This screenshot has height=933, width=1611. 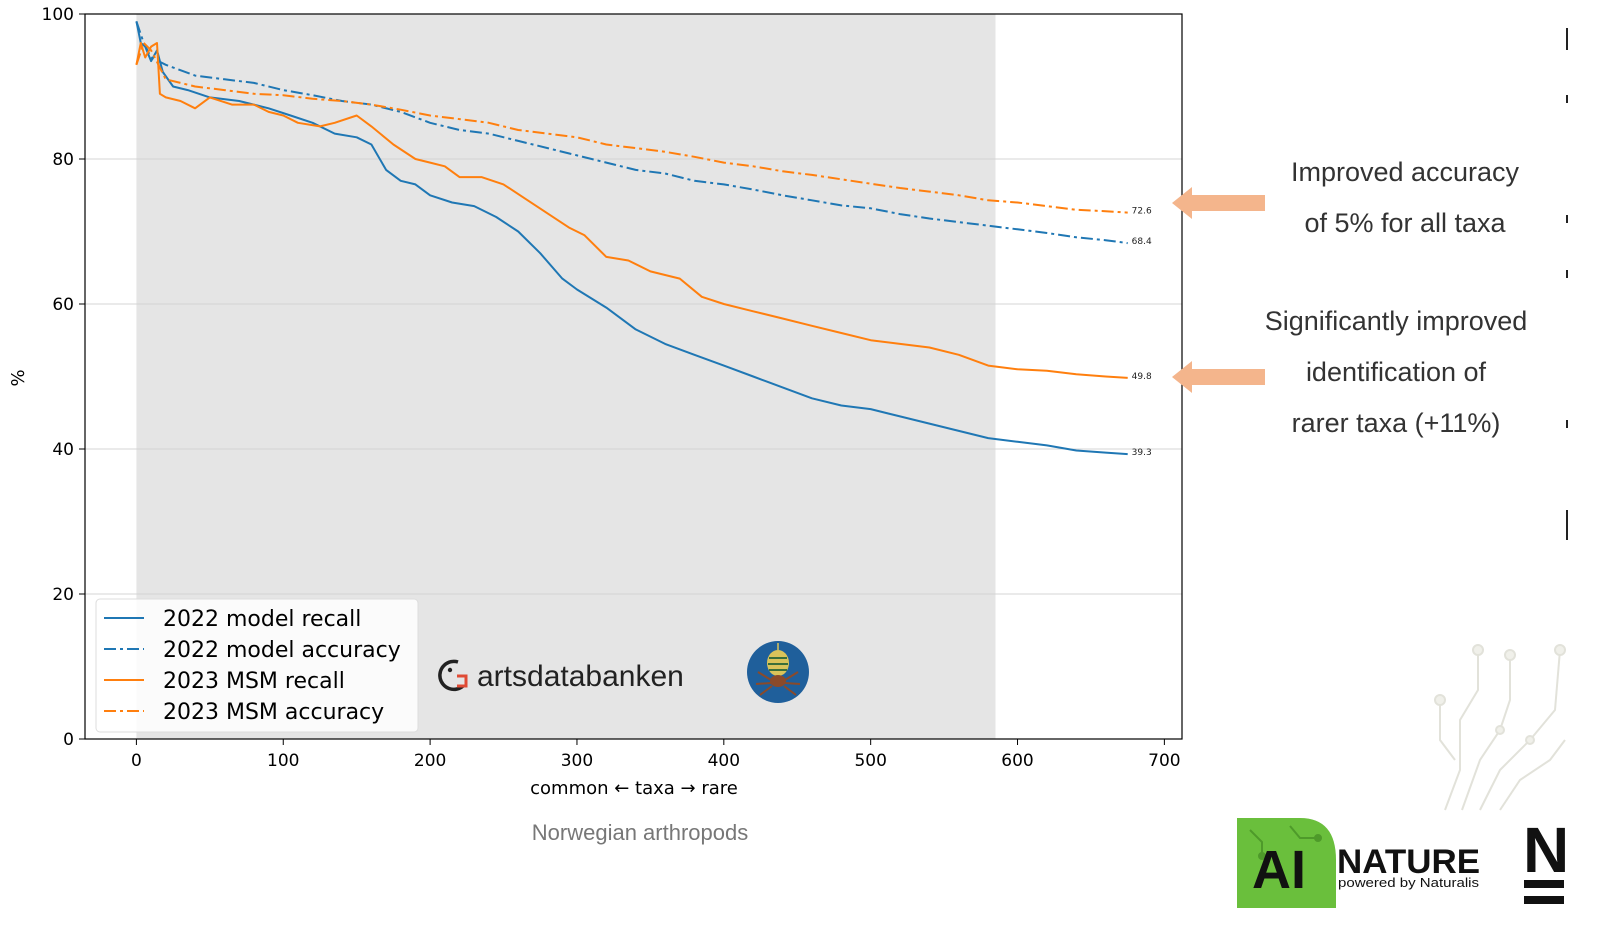 I want to click on y-axis-ticks: 0 20 40 60 80 100, so click(x=63, y=377).